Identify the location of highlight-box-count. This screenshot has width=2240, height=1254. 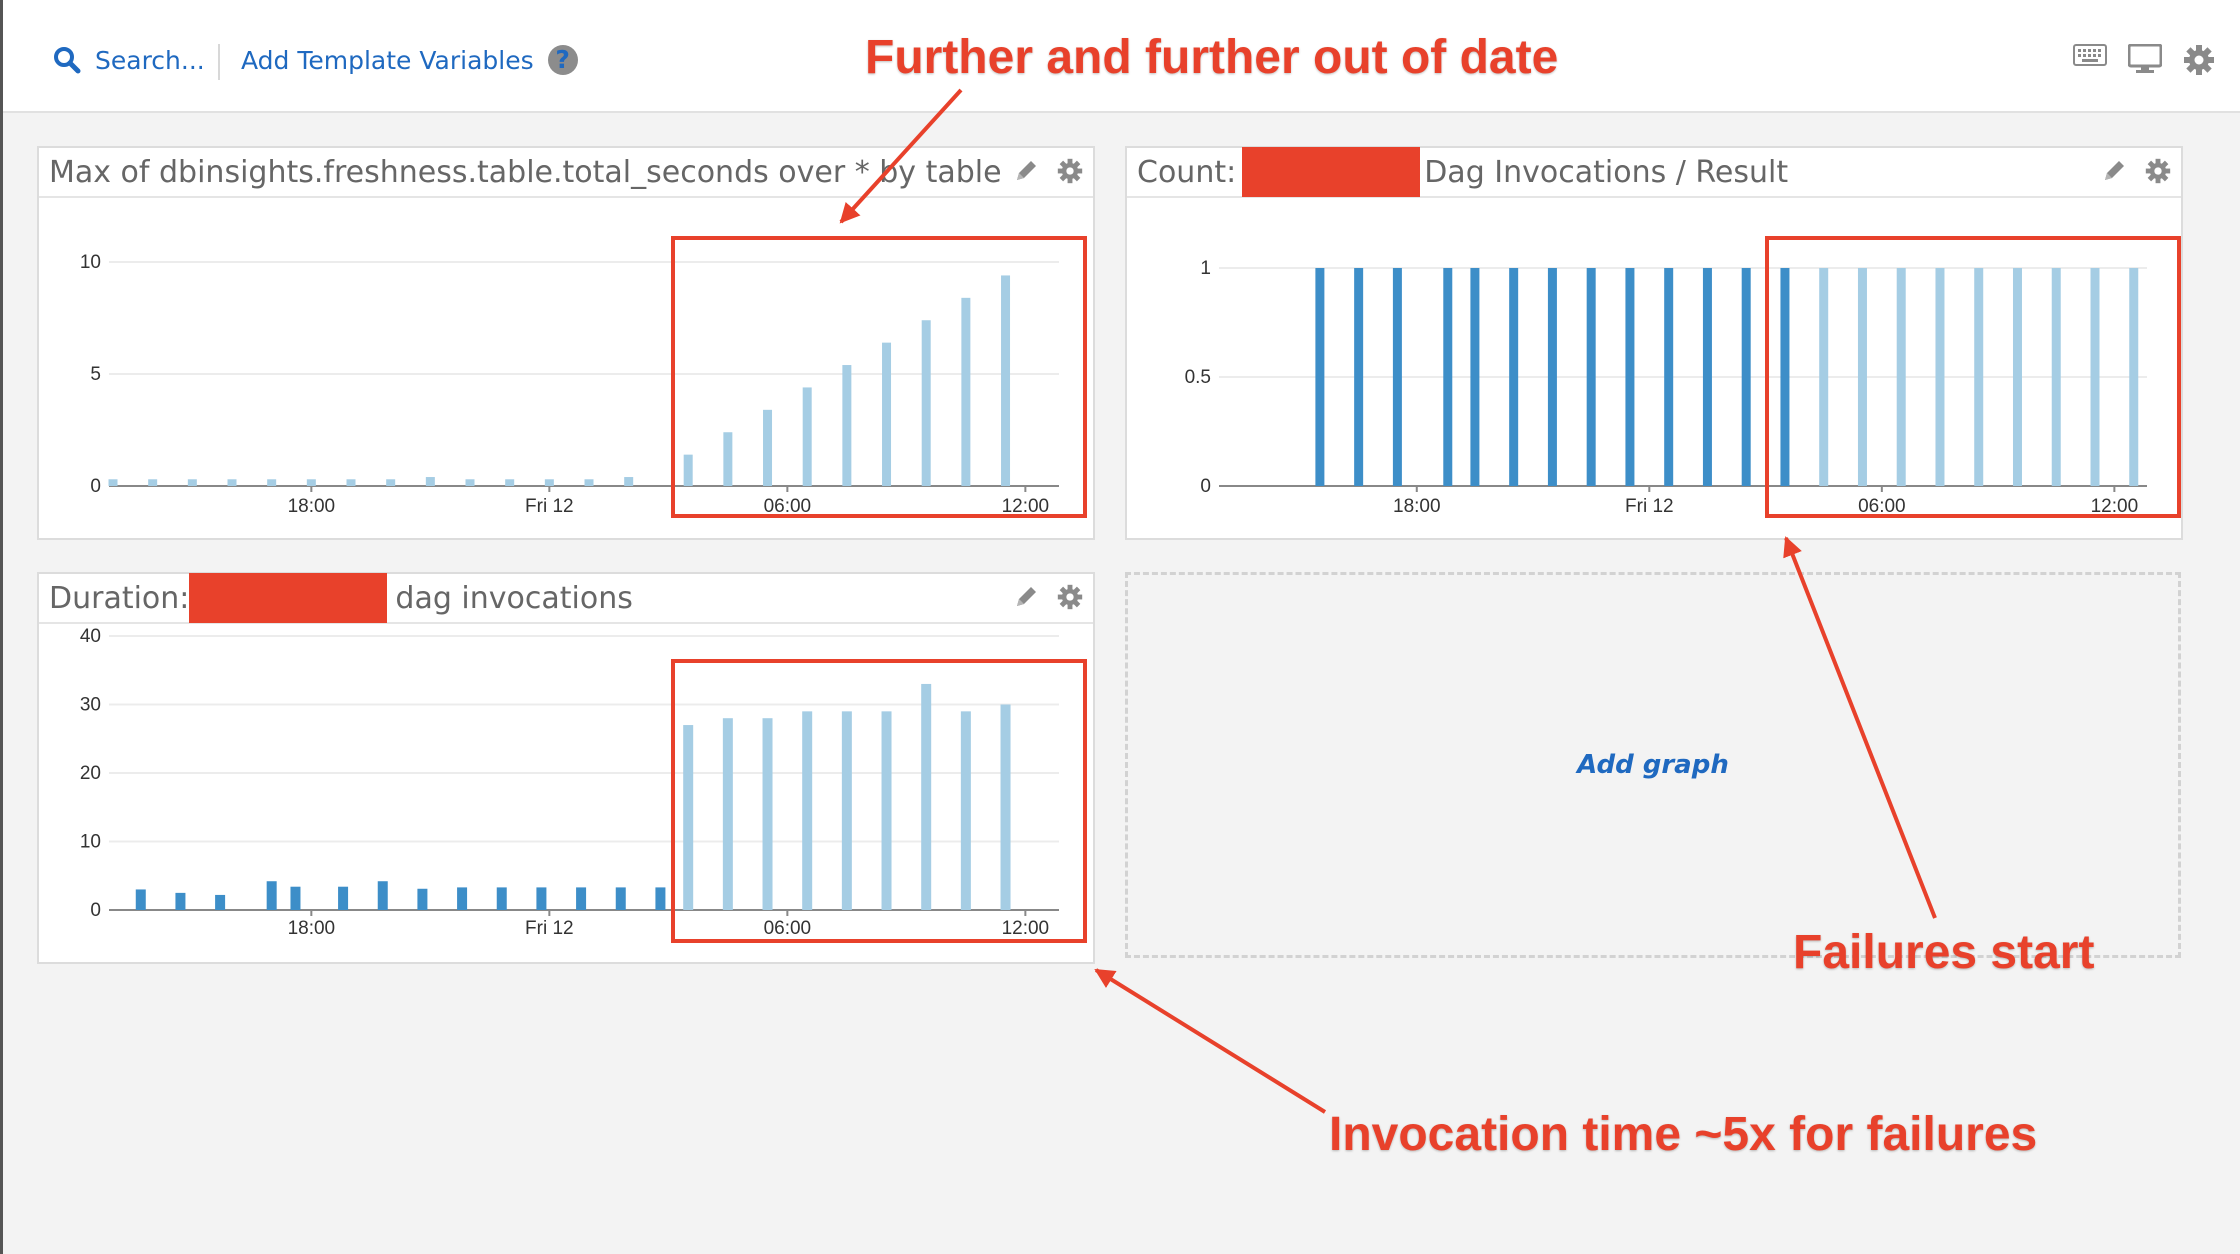
(1973, 377).